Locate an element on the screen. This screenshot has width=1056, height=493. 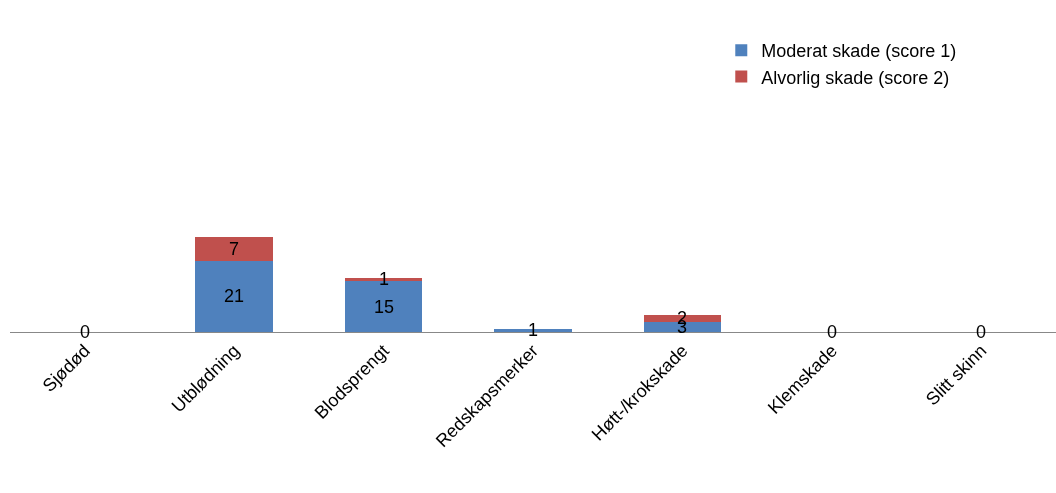
data-label: 15 is located at coordinates (384, 307).